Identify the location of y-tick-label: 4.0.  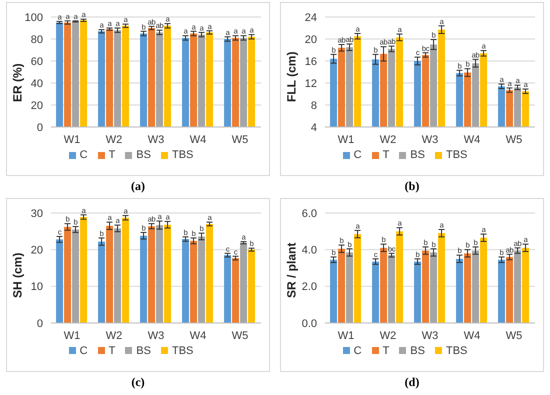
(309, 250).